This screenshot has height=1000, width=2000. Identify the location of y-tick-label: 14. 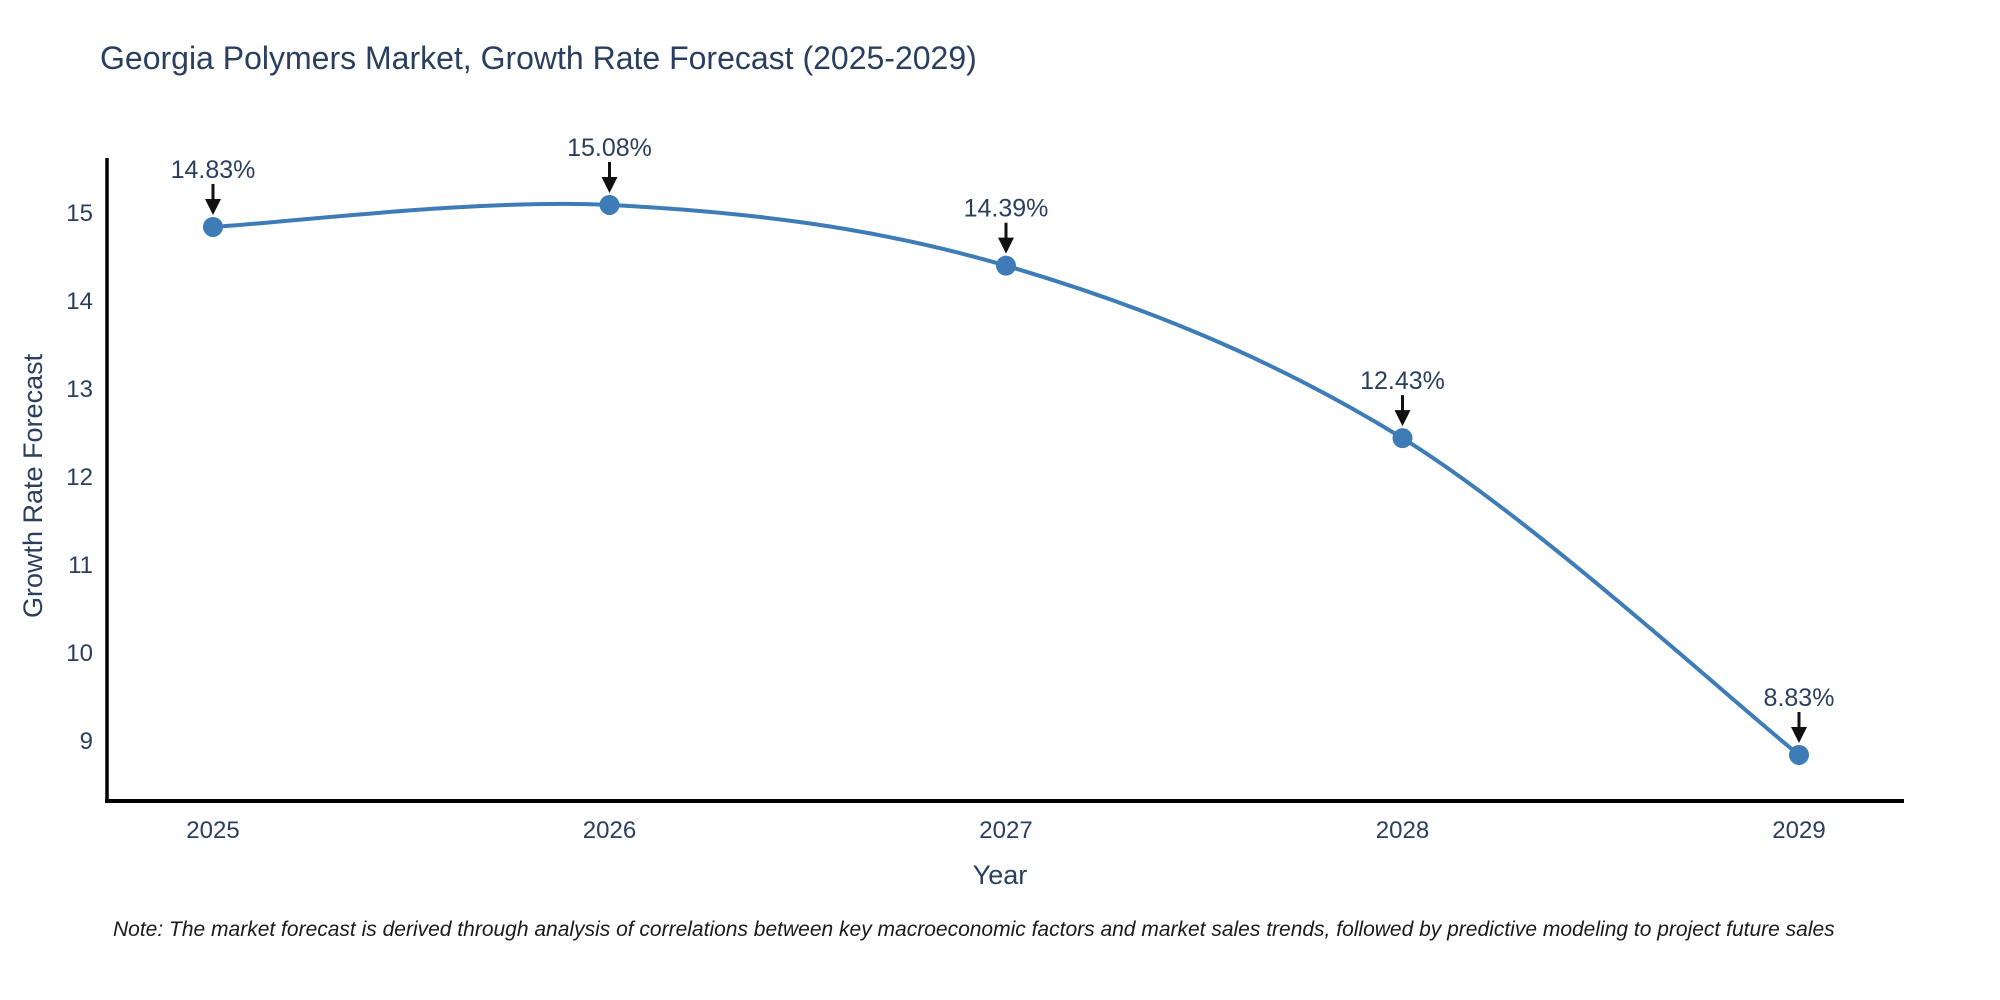
(79, 301).